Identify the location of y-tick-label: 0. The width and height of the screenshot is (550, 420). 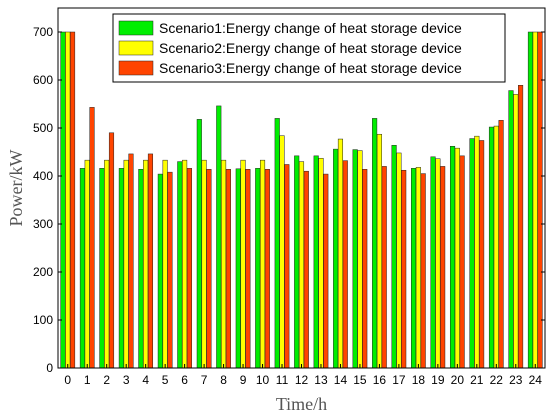
(49, 368).